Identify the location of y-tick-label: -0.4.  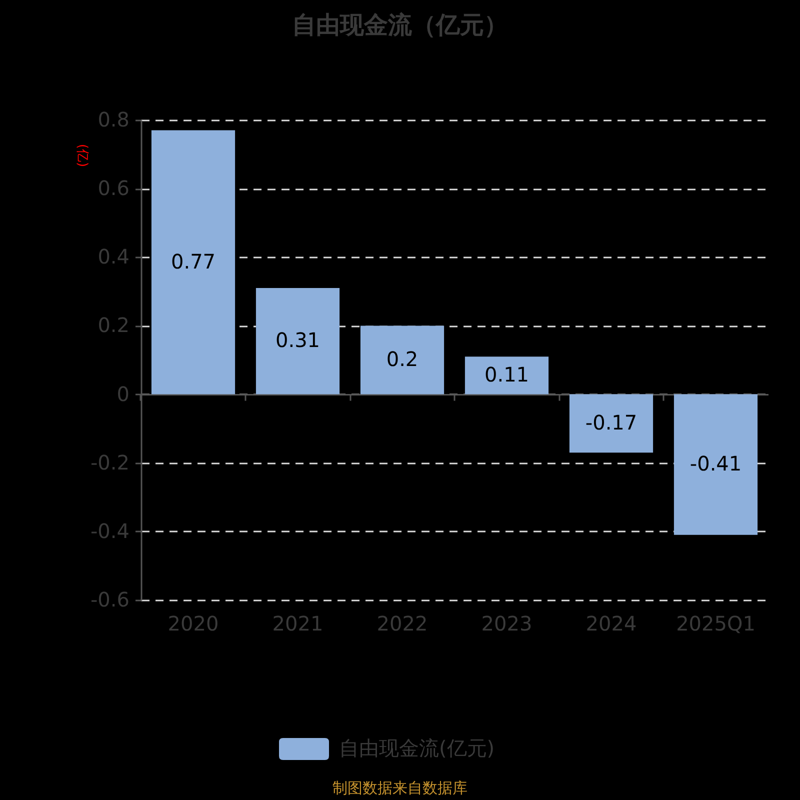
(110, 530).